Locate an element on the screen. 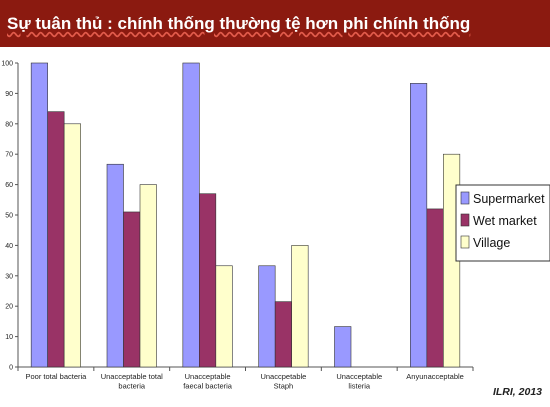 The height and width of the screenshot is (407, 550). x-category-label-line: listeria is located at coordinates (359, 386).